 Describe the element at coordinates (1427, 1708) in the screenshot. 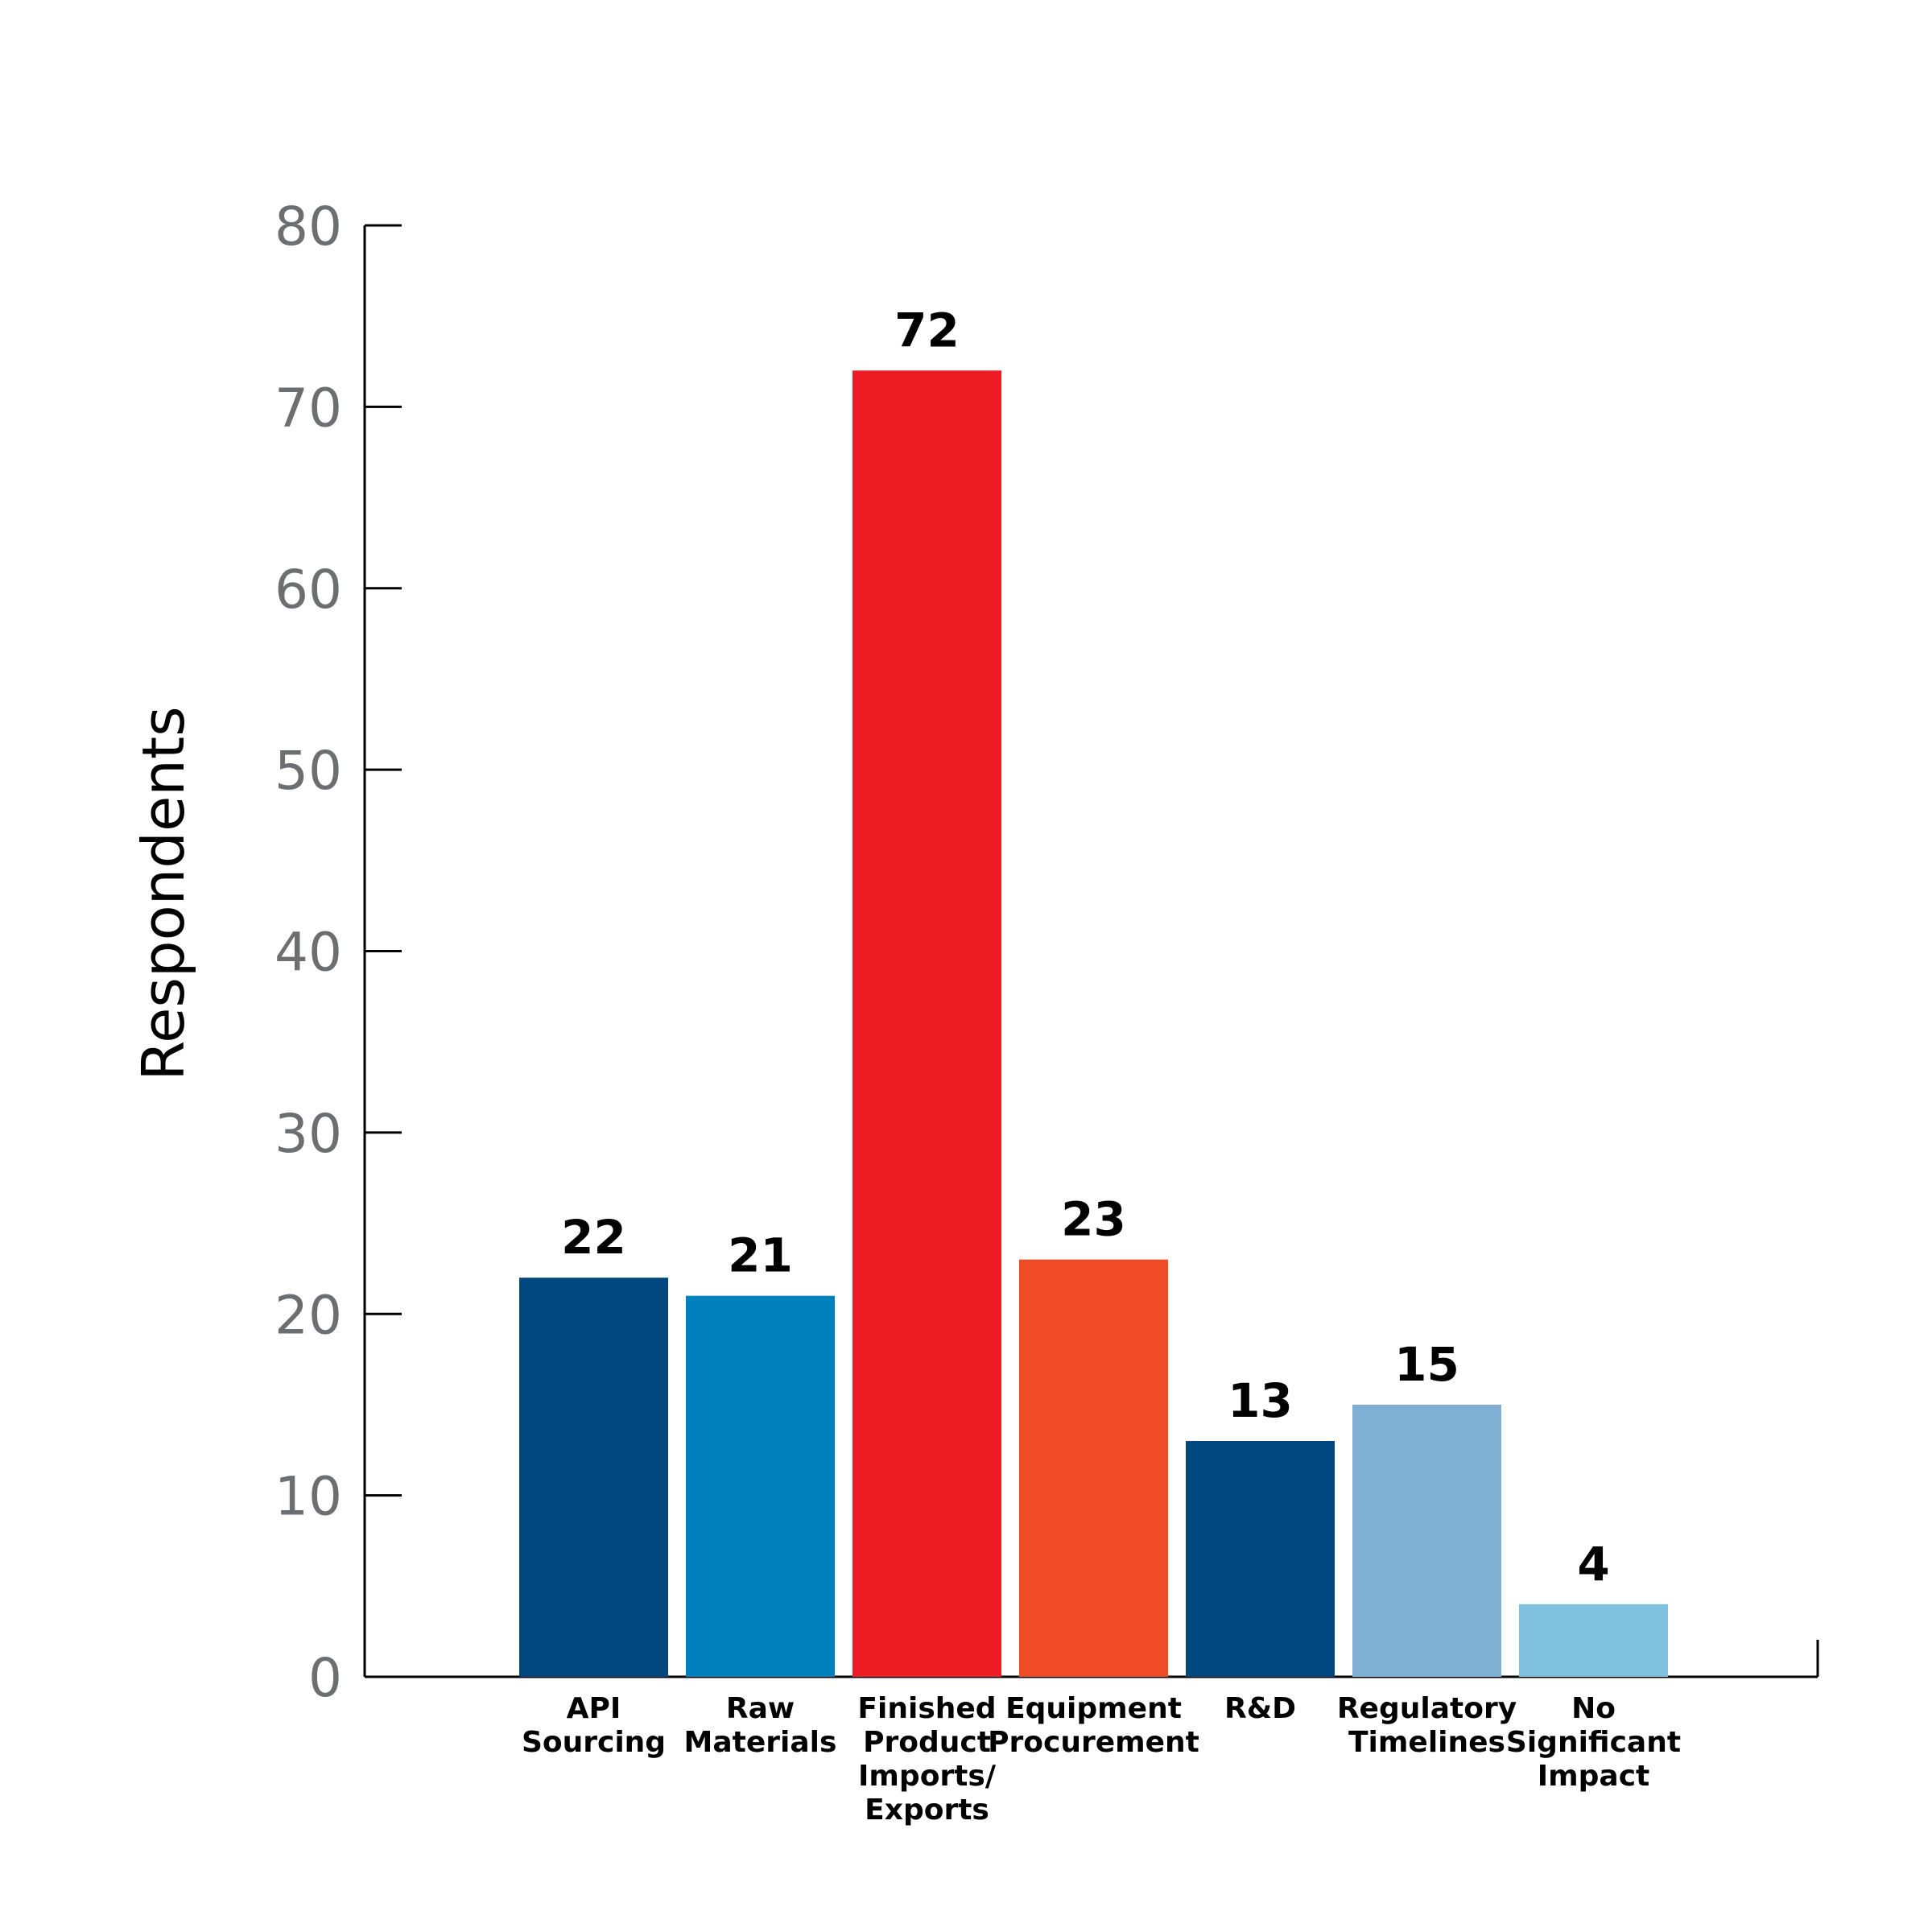

I see `category-label-line: Regulatory` at that location.